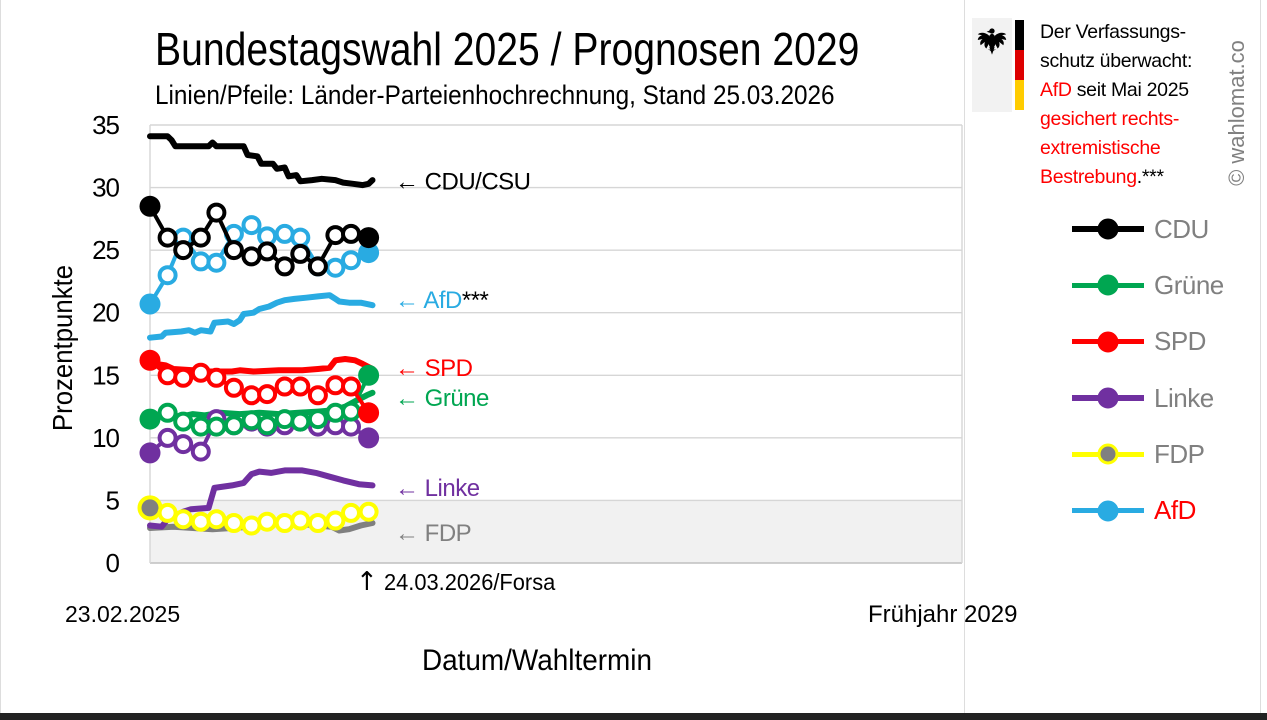  I want to click on federal-eagle-icon, so click(992, 41).